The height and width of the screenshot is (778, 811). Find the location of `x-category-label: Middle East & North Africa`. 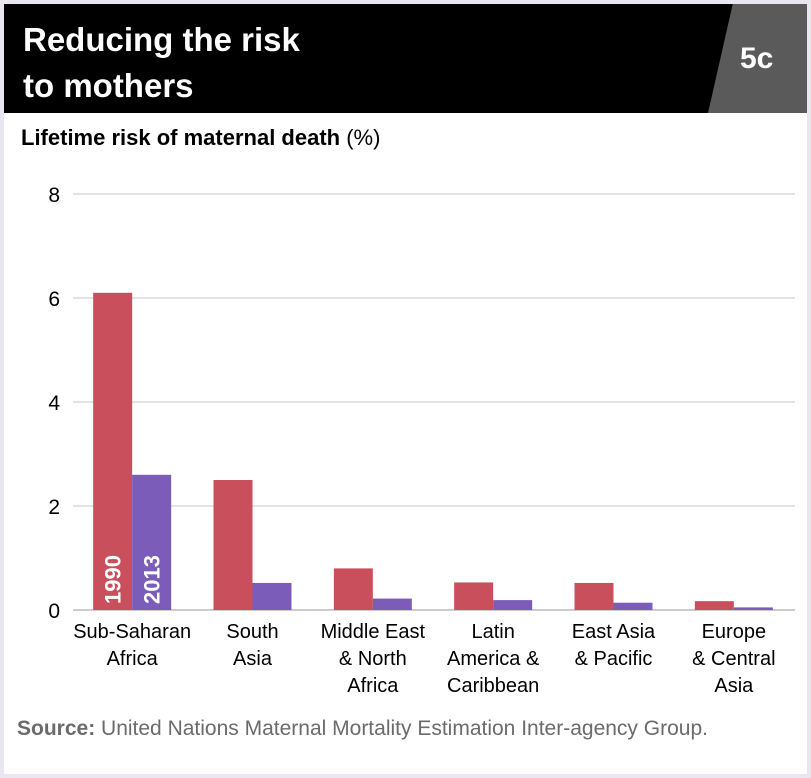

x-category-label: Middle East & North Africa is located at coordinates (373, 659).